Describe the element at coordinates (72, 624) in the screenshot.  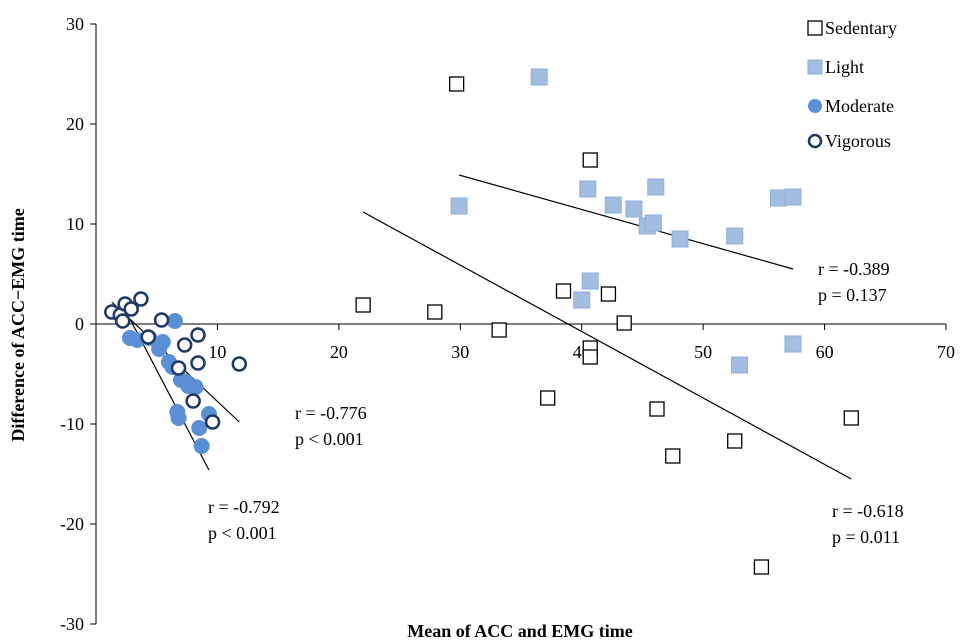
I see `y-tick-label: -30` at that location.